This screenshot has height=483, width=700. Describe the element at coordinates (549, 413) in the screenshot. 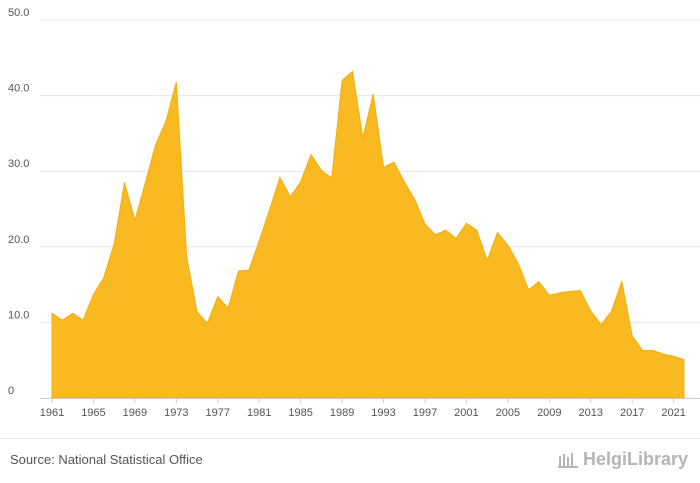

I see `x-tick-label: 2009` at that location.